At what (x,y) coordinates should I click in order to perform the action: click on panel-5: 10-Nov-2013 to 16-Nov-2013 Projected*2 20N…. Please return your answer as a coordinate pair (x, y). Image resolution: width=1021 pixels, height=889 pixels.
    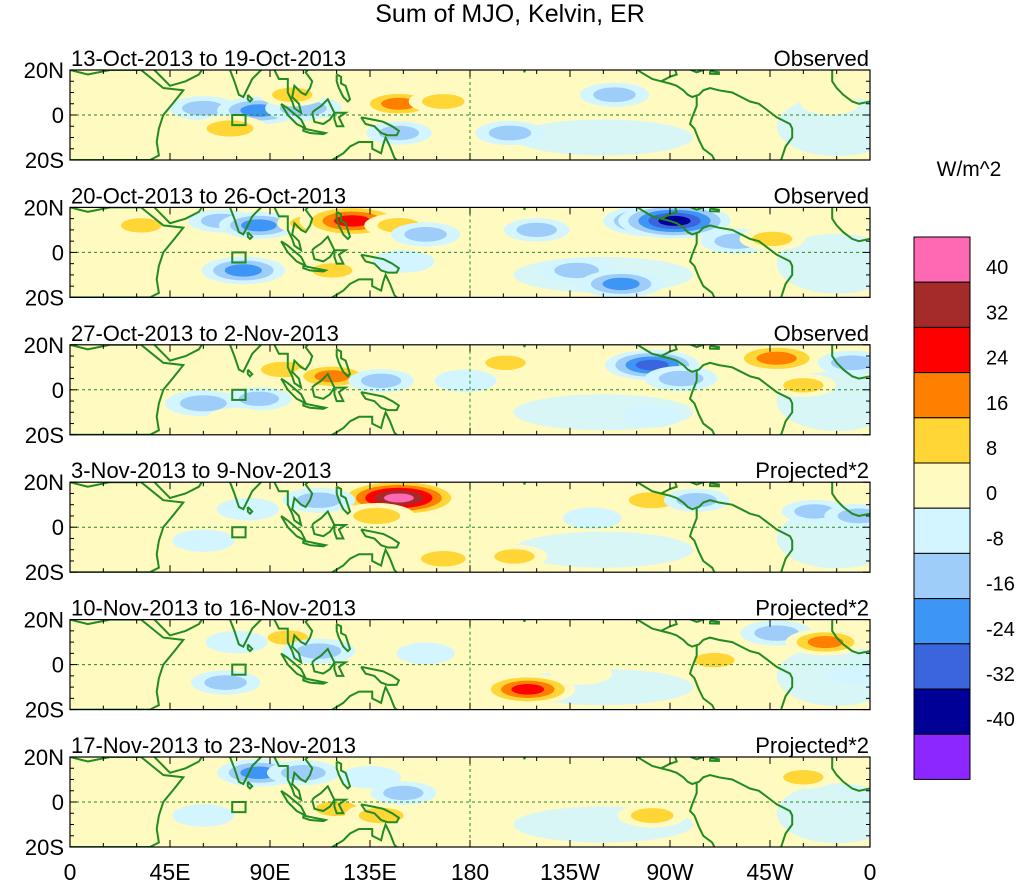
    Looking at the image, I should click on (447, 659).